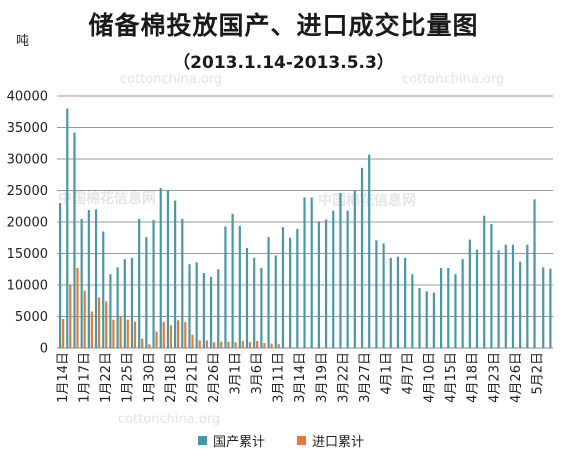  I want to click on legend-label: 国产累计, so click(239, 442).